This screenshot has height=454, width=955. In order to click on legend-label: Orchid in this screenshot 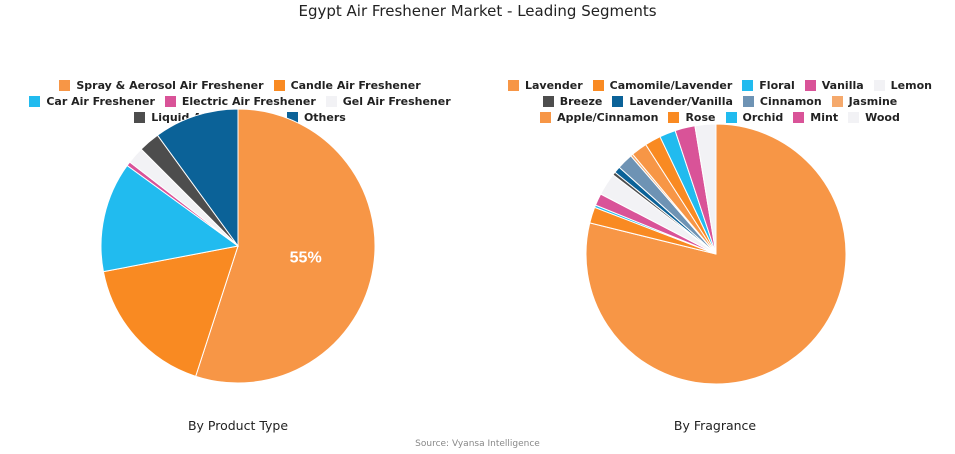, I will do `click(763, 117)`.